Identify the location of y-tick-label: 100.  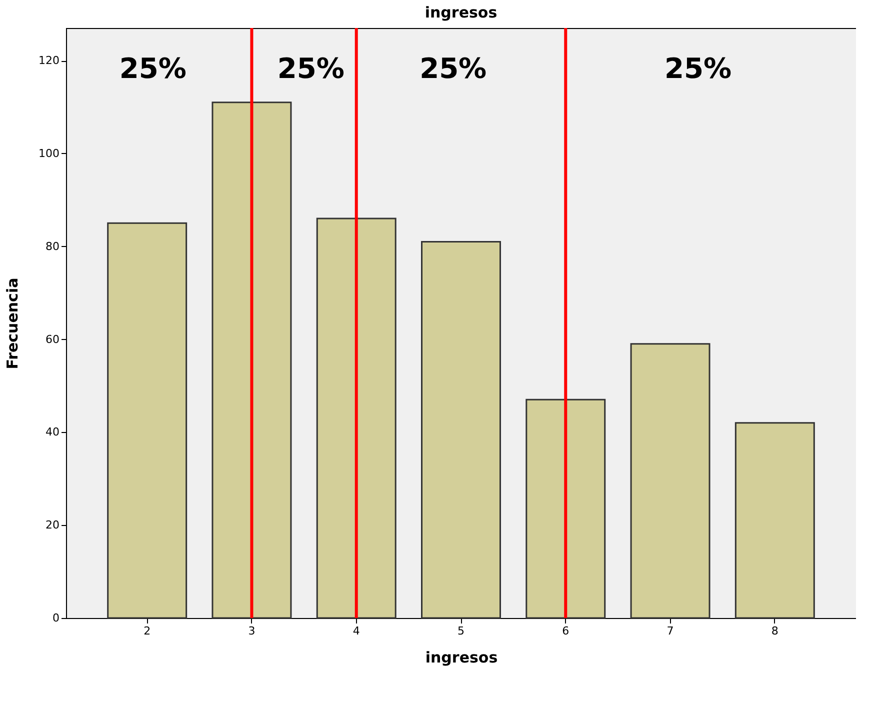
(49, 153).